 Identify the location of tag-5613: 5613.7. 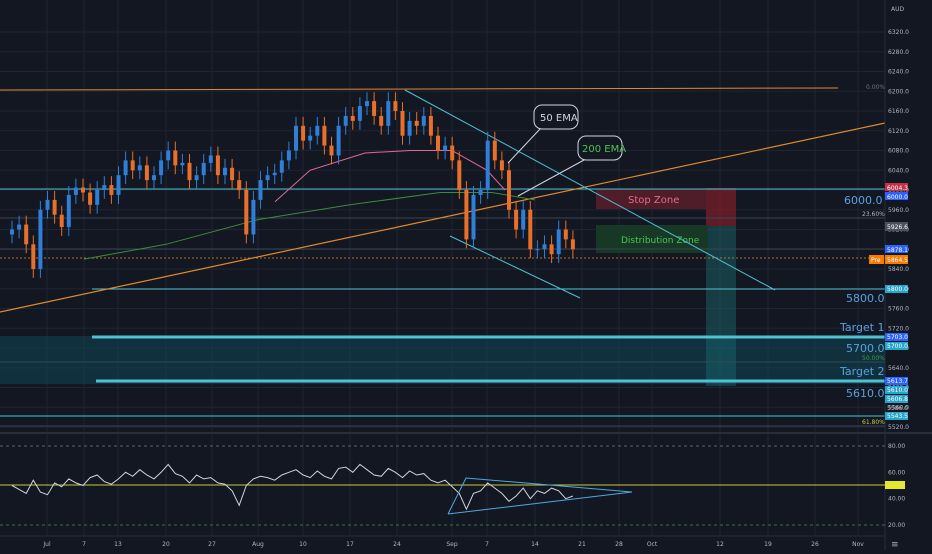
(897, 381).